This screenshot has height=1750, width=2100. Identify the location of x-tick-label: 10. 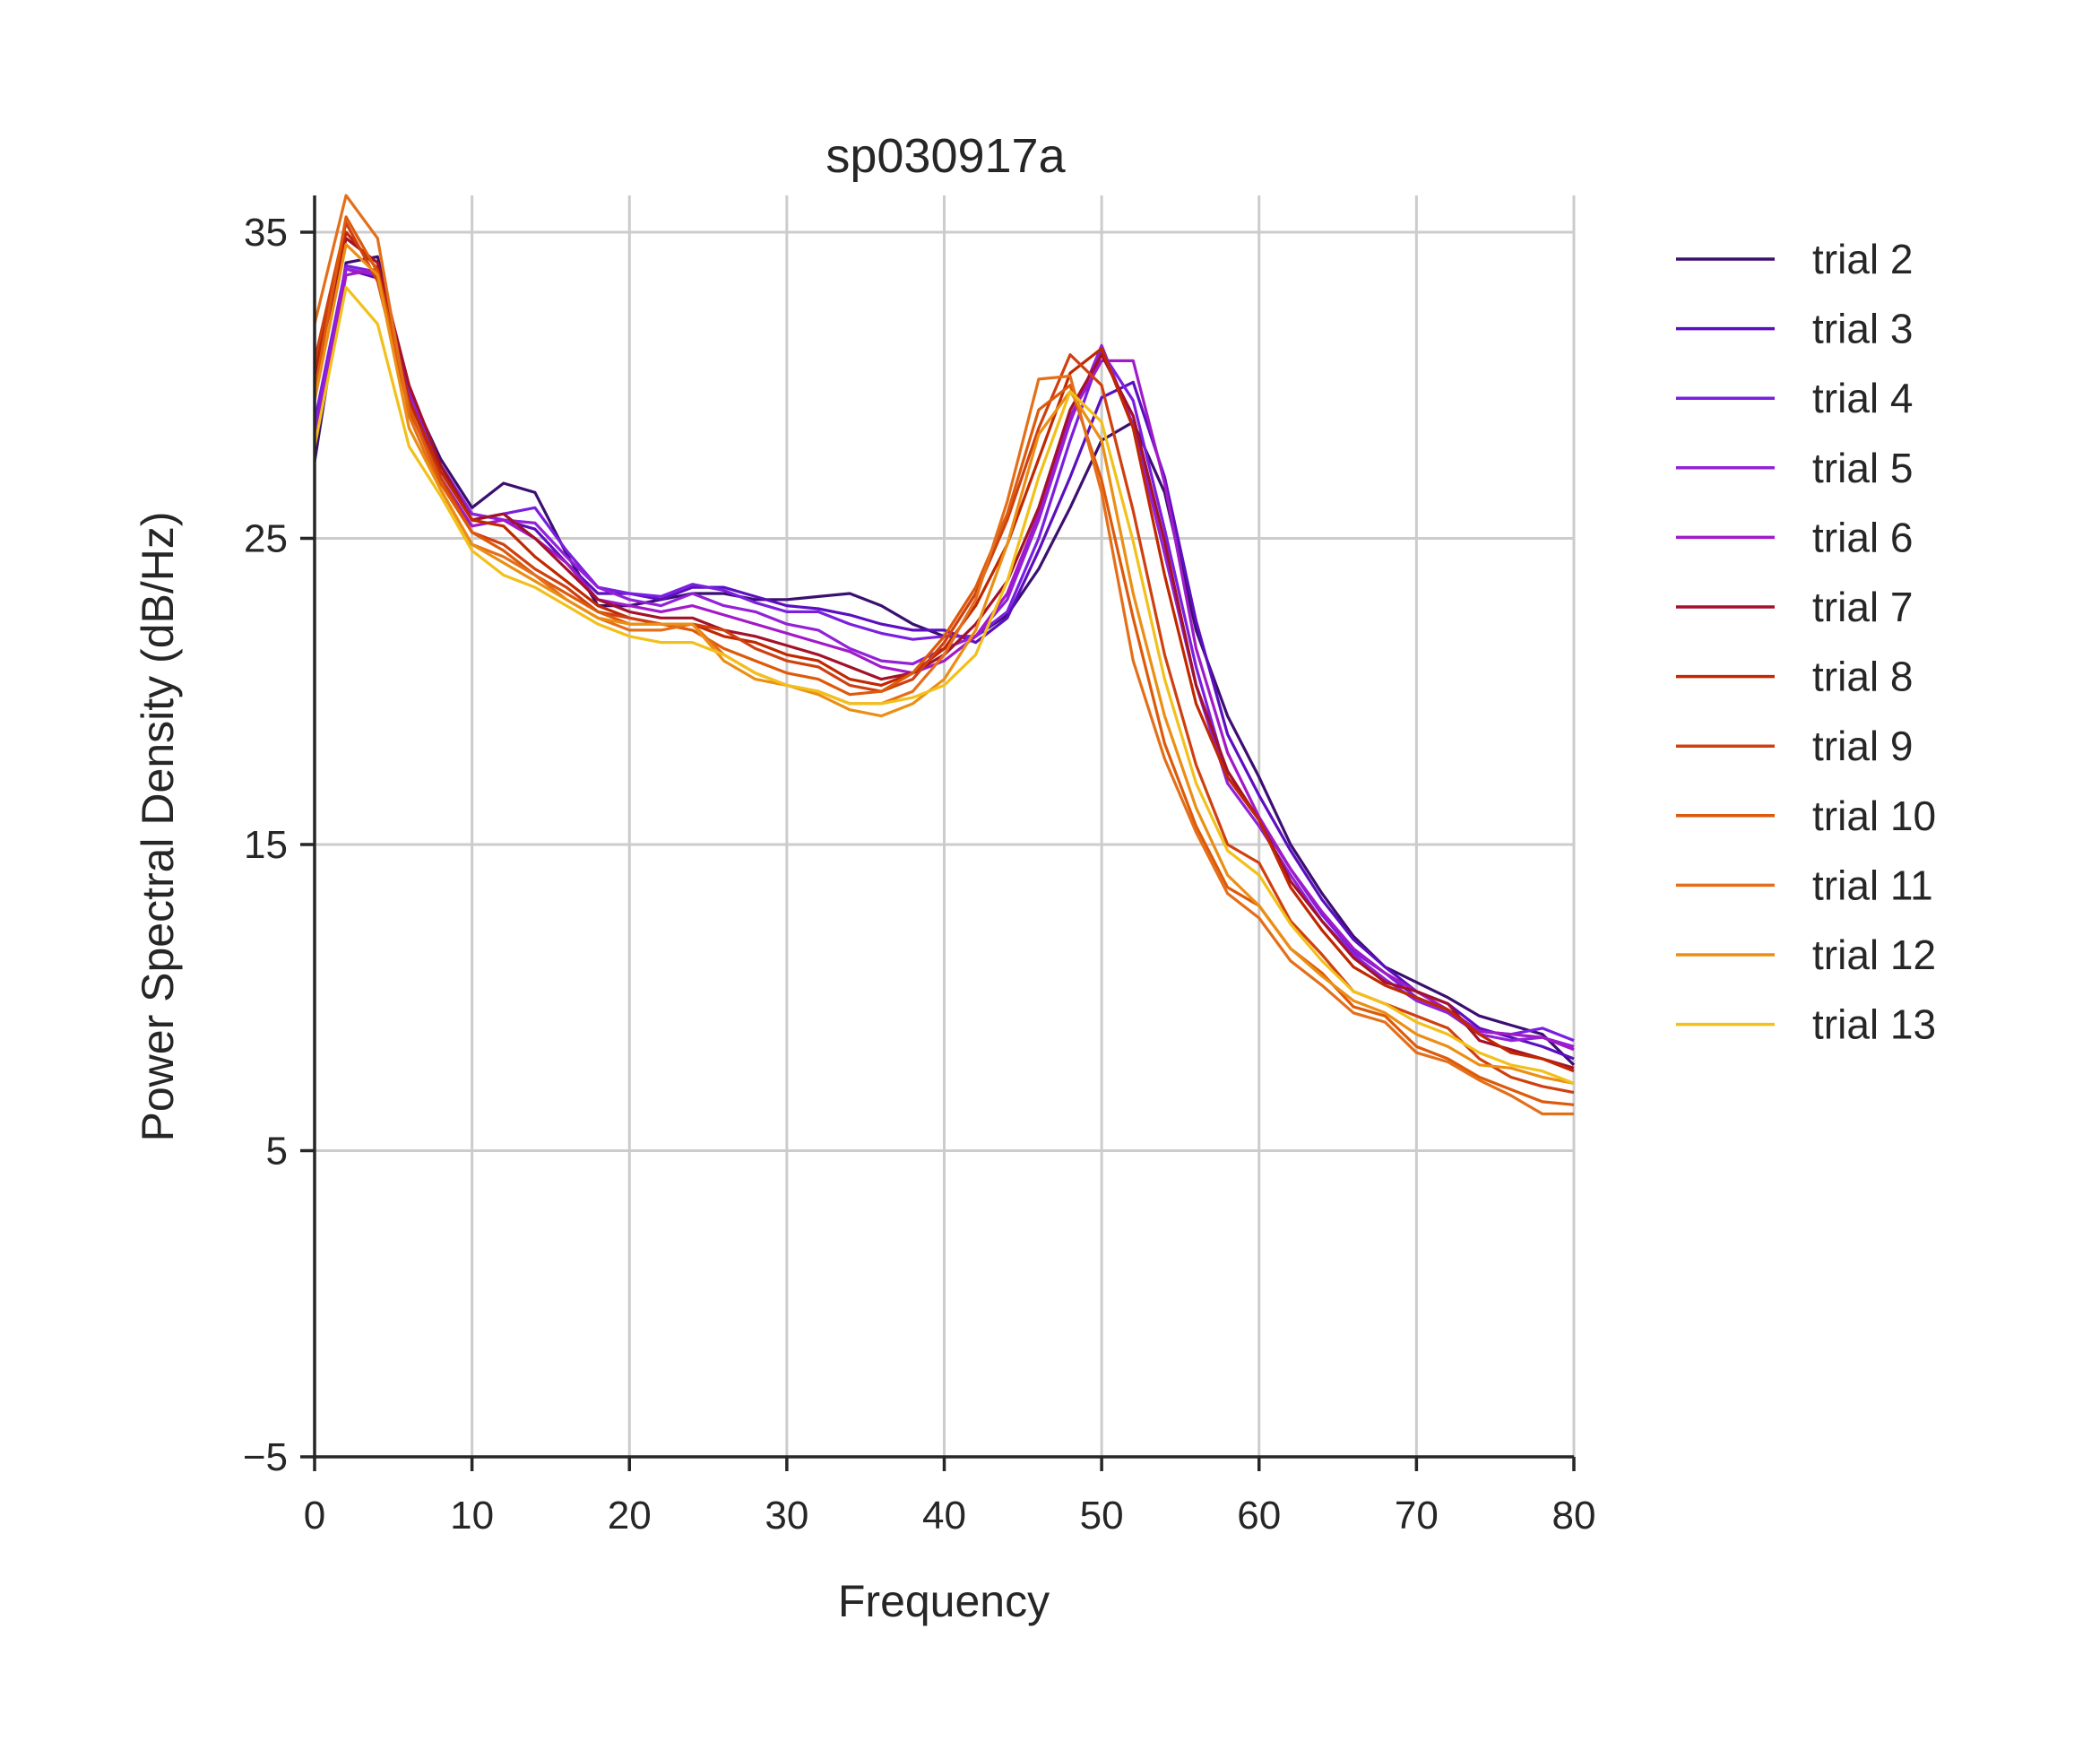
(472, 1516).